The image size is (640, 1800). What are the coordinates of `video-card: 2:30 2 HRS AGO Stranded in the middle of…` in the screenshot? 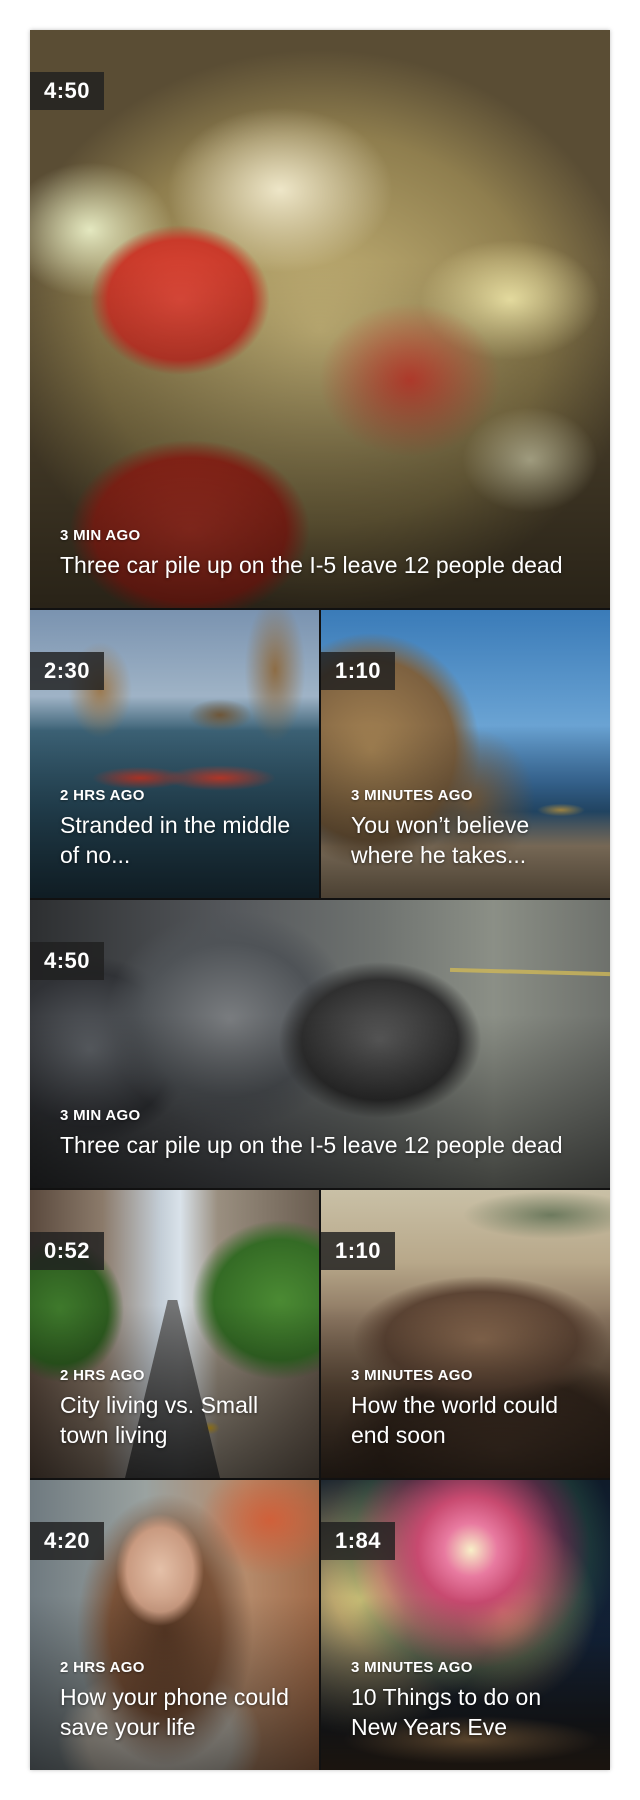 It's located at (174, 754).